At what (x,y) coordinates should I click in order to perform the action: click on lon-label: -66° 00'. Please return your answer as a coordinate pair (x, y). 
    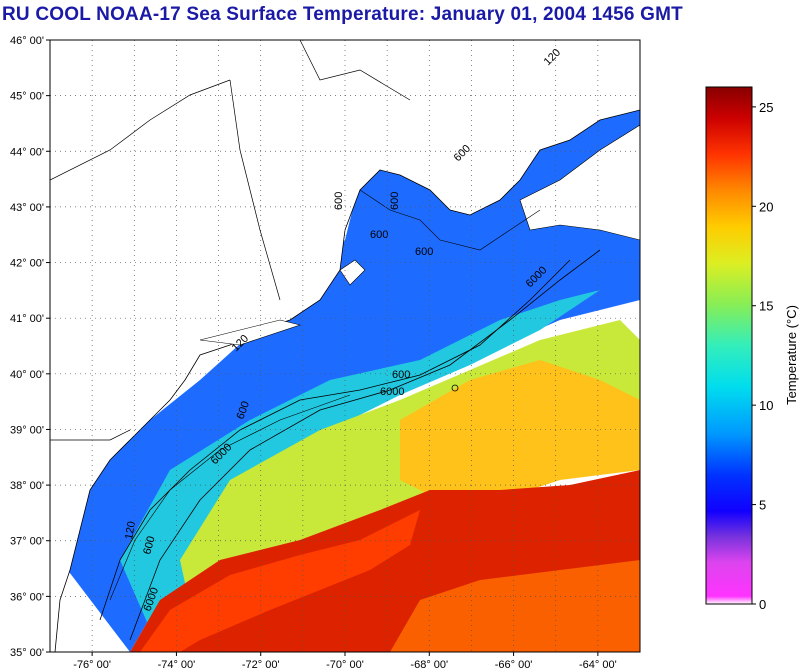
    Looking at the image, I should click on (514, 665).